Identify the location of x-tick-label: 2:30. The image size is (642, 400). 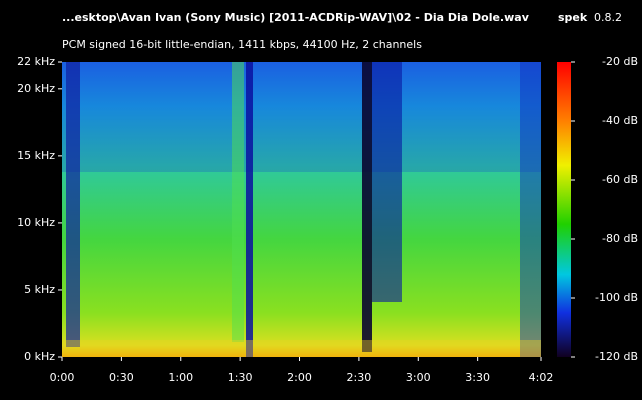
(359, 377).